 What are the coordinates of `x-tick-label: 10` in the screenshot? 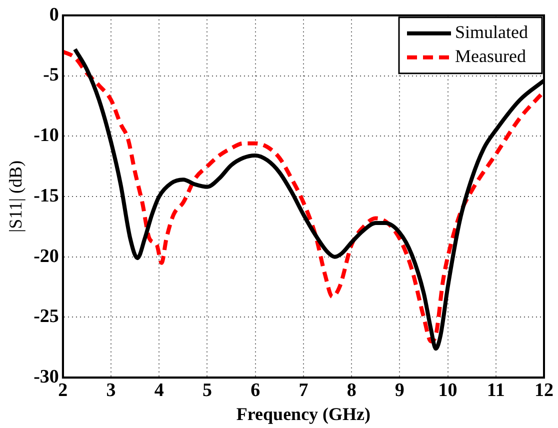 It's located at (448, 390).